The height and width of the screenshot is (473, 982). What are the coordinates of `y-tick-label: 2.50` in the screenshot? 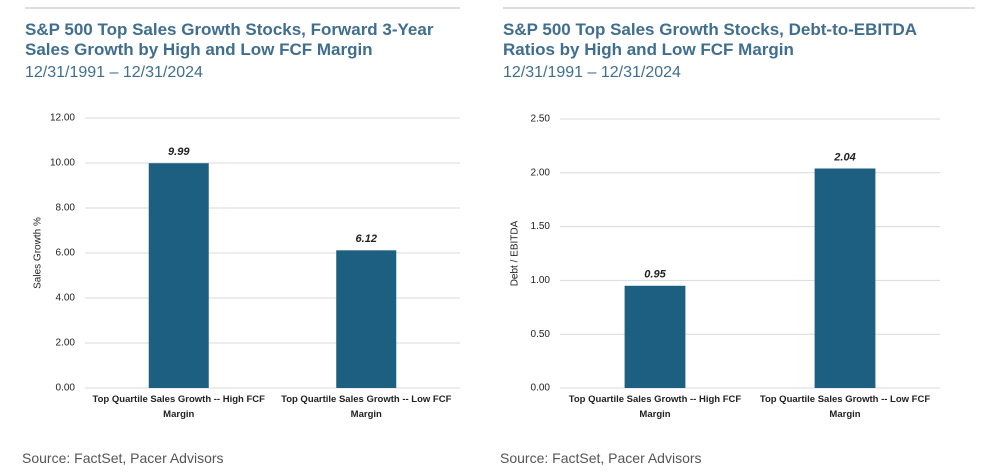 It's located at (541, 119).